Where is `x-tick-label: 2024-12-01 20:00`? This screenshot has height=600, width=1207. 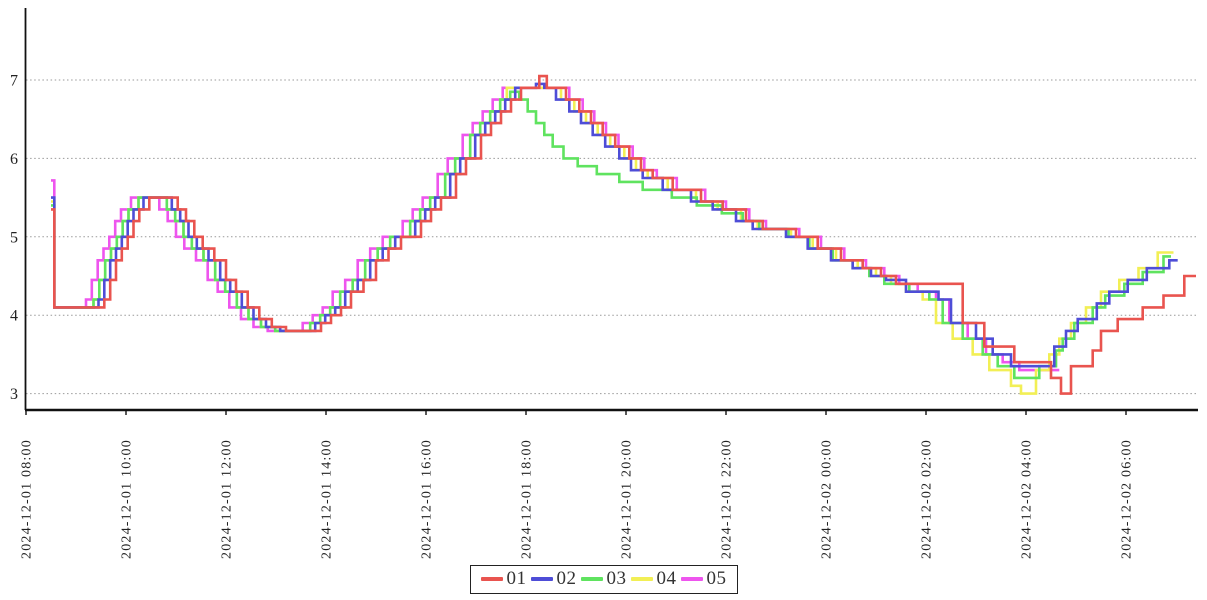
x-tick-label: 2024-12-01 20:00 is located at coordinates (627, 499).